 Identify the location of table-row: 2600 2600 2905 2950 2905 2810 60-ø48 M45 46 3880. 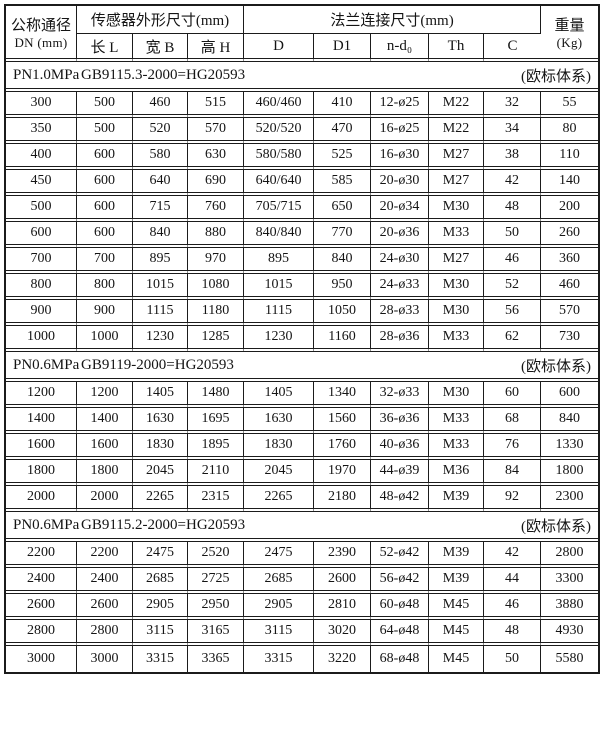
(302, 607).